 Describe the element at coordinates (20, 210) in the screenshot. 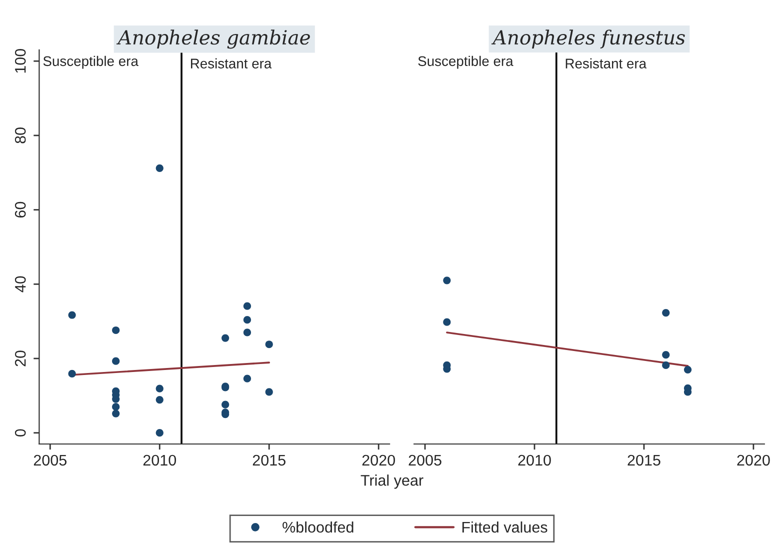

I see `y-tick-label: 60` at that location.